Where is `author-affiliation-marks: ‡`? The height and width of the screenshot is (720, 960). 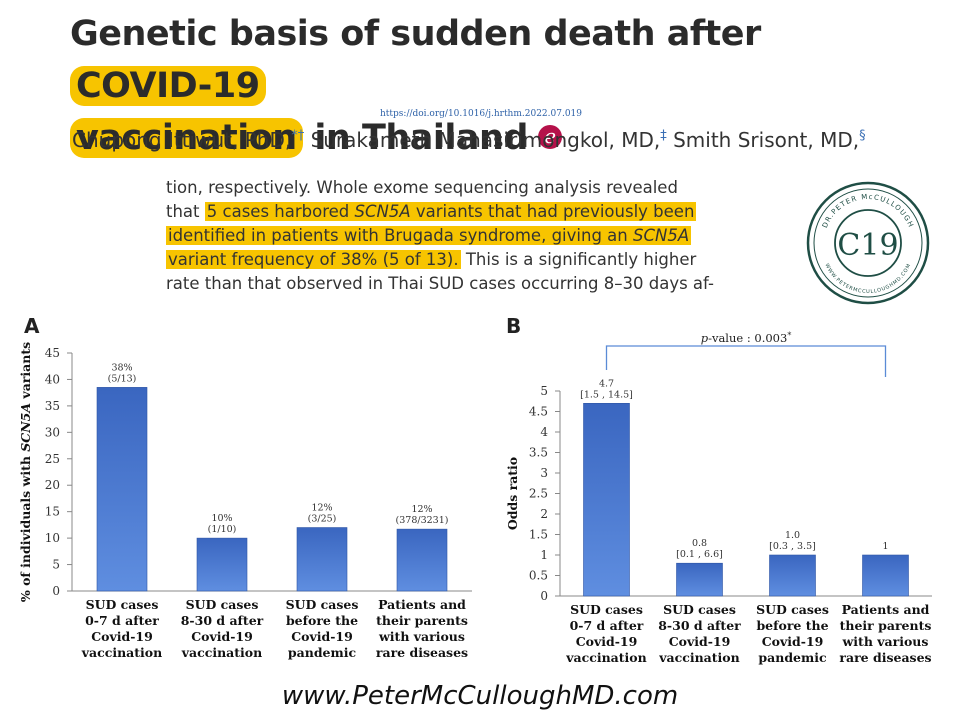 author-affiliation-marks: ‡ is located at coordinates (663, 136).